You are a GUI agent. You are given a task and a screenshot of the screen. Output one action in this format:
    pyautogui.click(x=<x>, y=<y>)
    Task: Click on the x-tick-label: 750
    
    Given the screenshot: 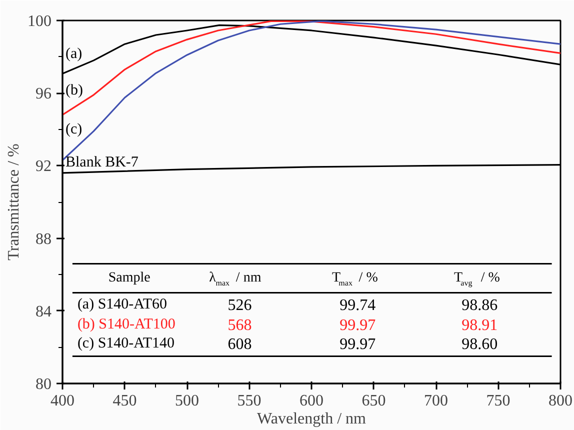 What is the action you would take?
    pyautogui.click(x=498, y=401)
    